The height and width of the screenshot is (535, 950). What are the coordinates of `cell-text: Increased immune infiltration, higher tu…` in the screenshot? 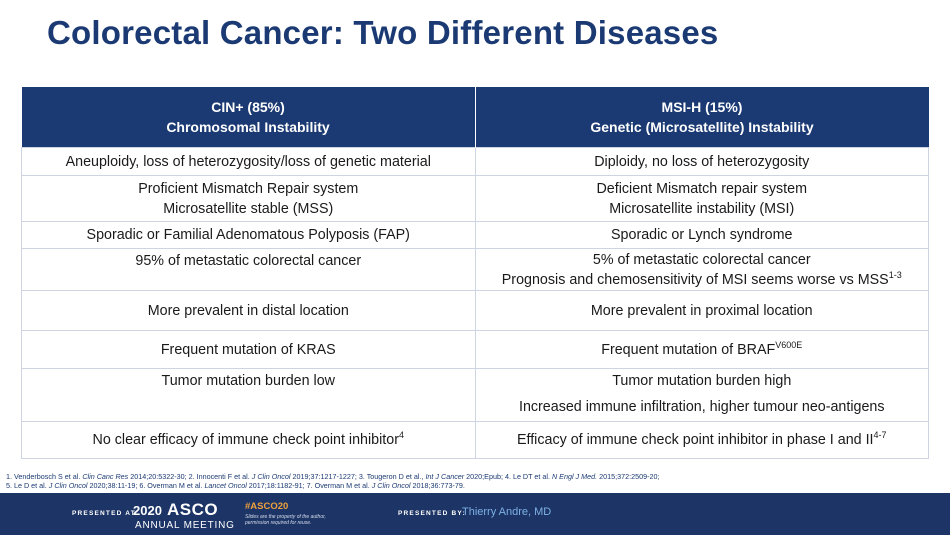 It's located at (701, 407).